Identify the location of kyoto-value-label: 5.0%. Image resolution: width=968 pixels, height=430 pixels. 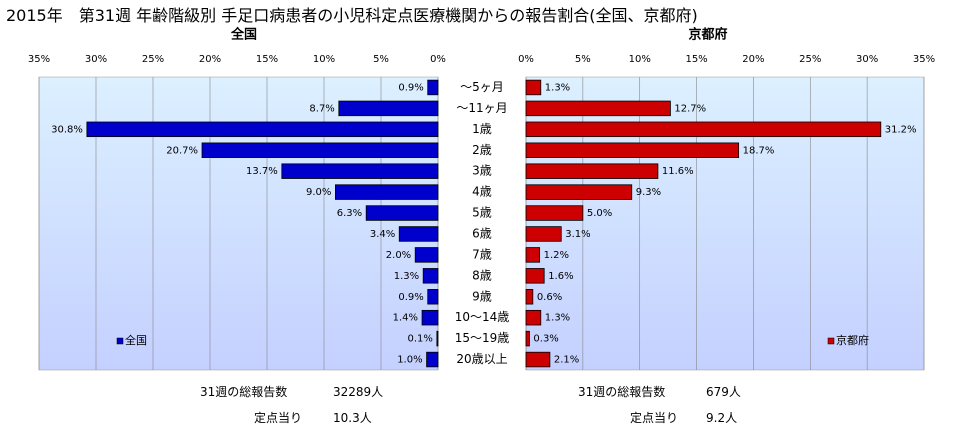
(599, 213).